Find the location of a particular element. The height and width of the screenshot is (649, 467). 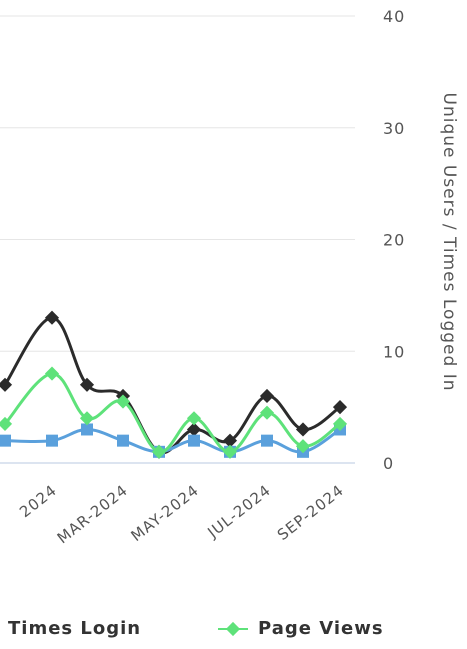

y-tick-label: 20 is located at coordinates (394, 240).